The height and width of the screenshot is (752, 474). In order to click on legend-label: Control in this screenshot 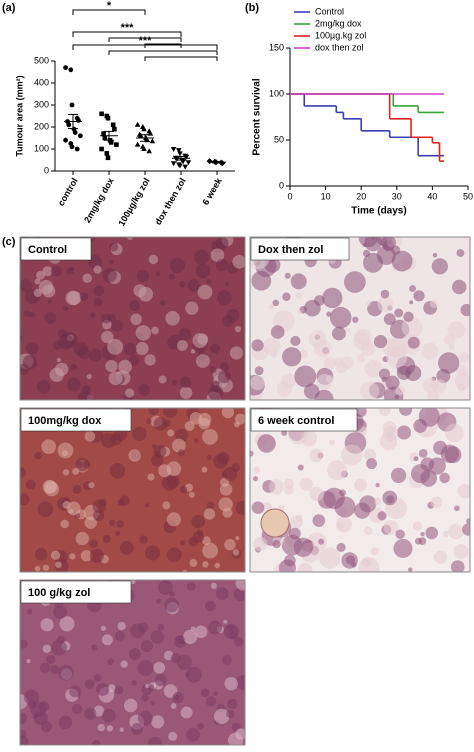, I will do `click(329, 11)`.